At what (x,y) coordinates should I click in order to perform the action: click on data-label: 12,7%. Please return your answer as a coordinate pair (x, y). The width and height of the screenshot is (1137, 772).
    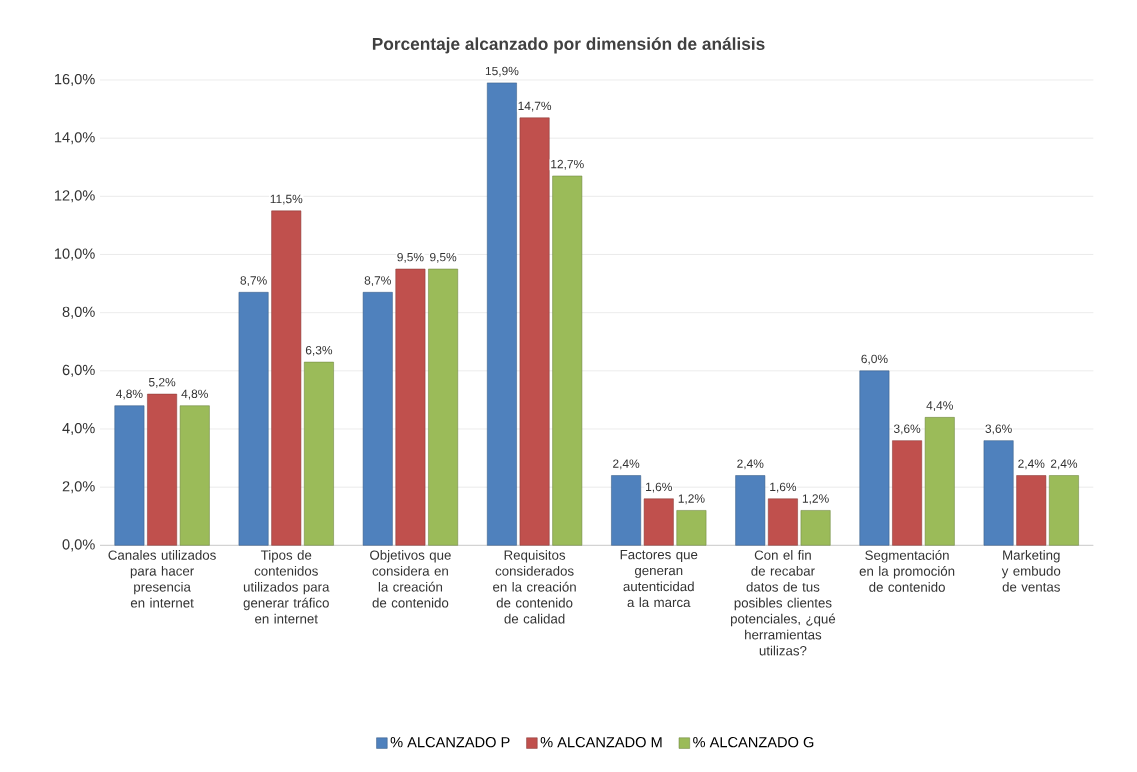
    Looking at the image, I should click on (567, 164).